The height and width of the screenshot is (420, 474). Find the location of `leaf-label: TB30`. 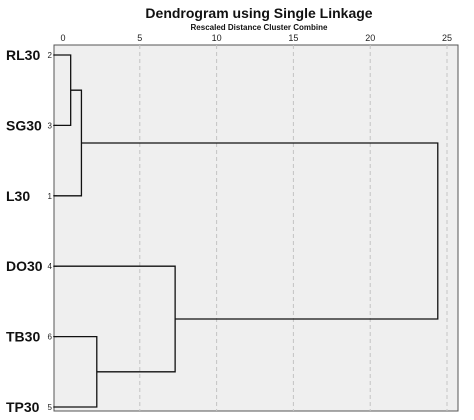

leaf-label: TB30 is located at coordinates (23, 337).